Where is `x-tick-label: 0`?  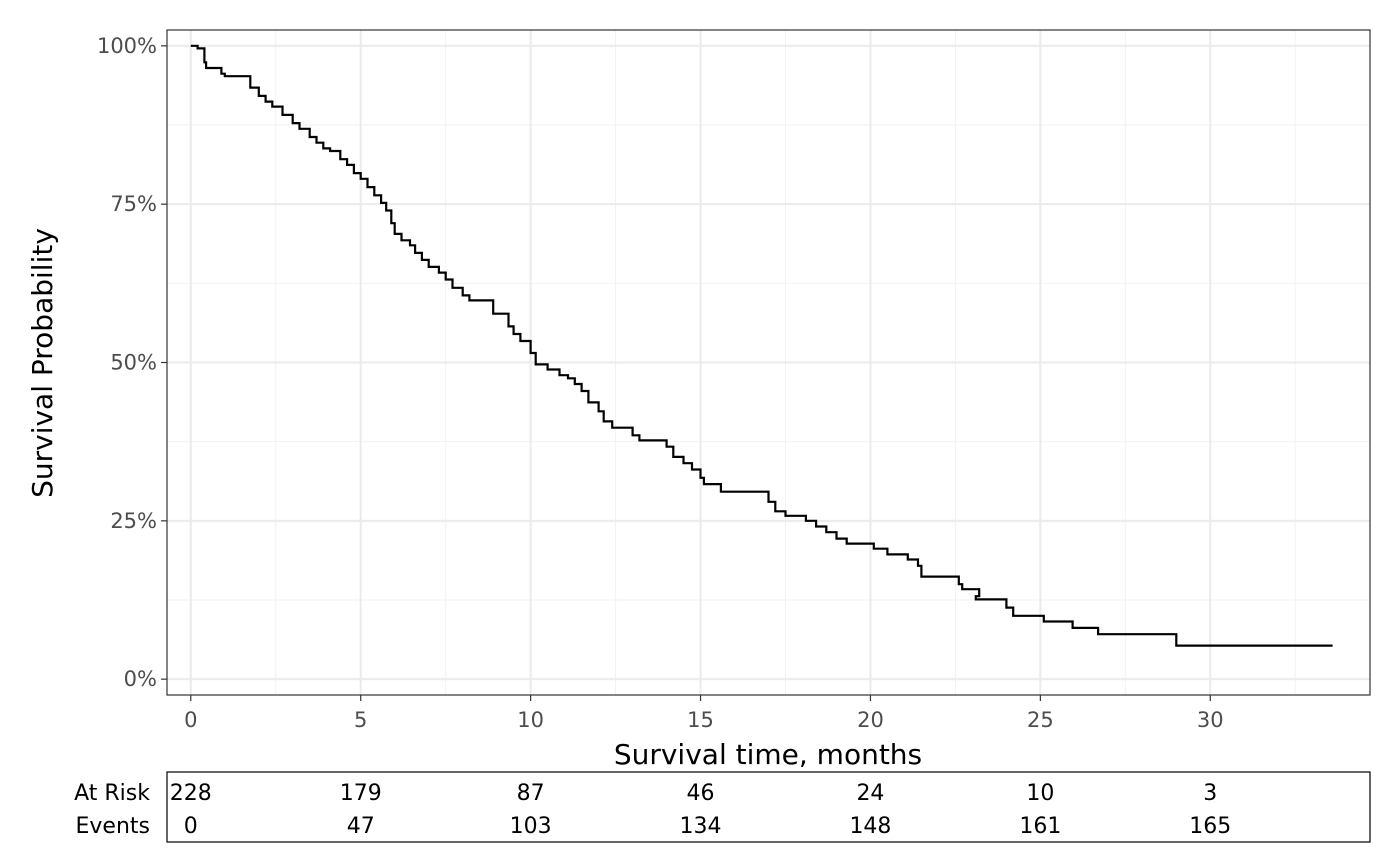
x-tick-label: 0 is located at coordinates (190, 720).